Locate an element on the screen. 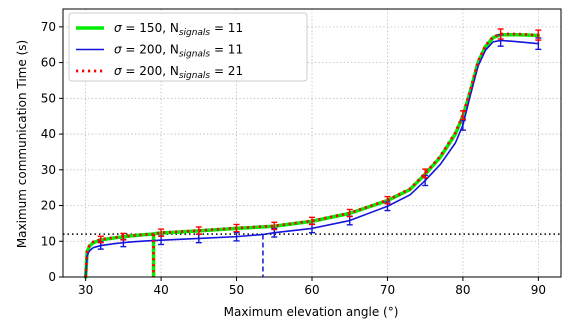  y-tick-label: 30 is located at coordinates (48, 170).